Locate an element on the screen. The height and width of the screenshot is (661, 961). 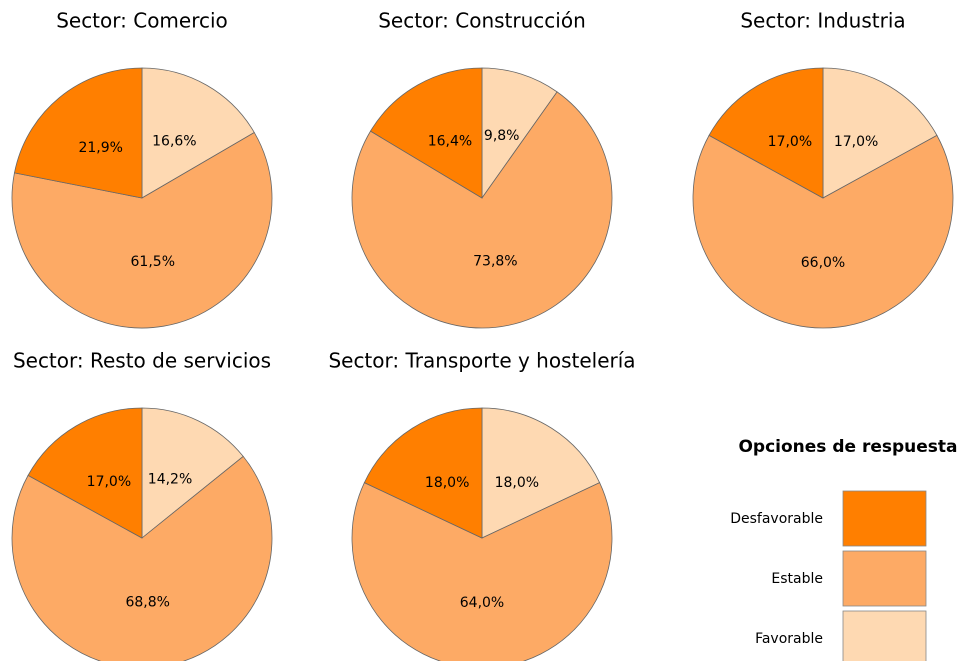
chart-title: Sector: Construcción is located at coordinates (482, 21).